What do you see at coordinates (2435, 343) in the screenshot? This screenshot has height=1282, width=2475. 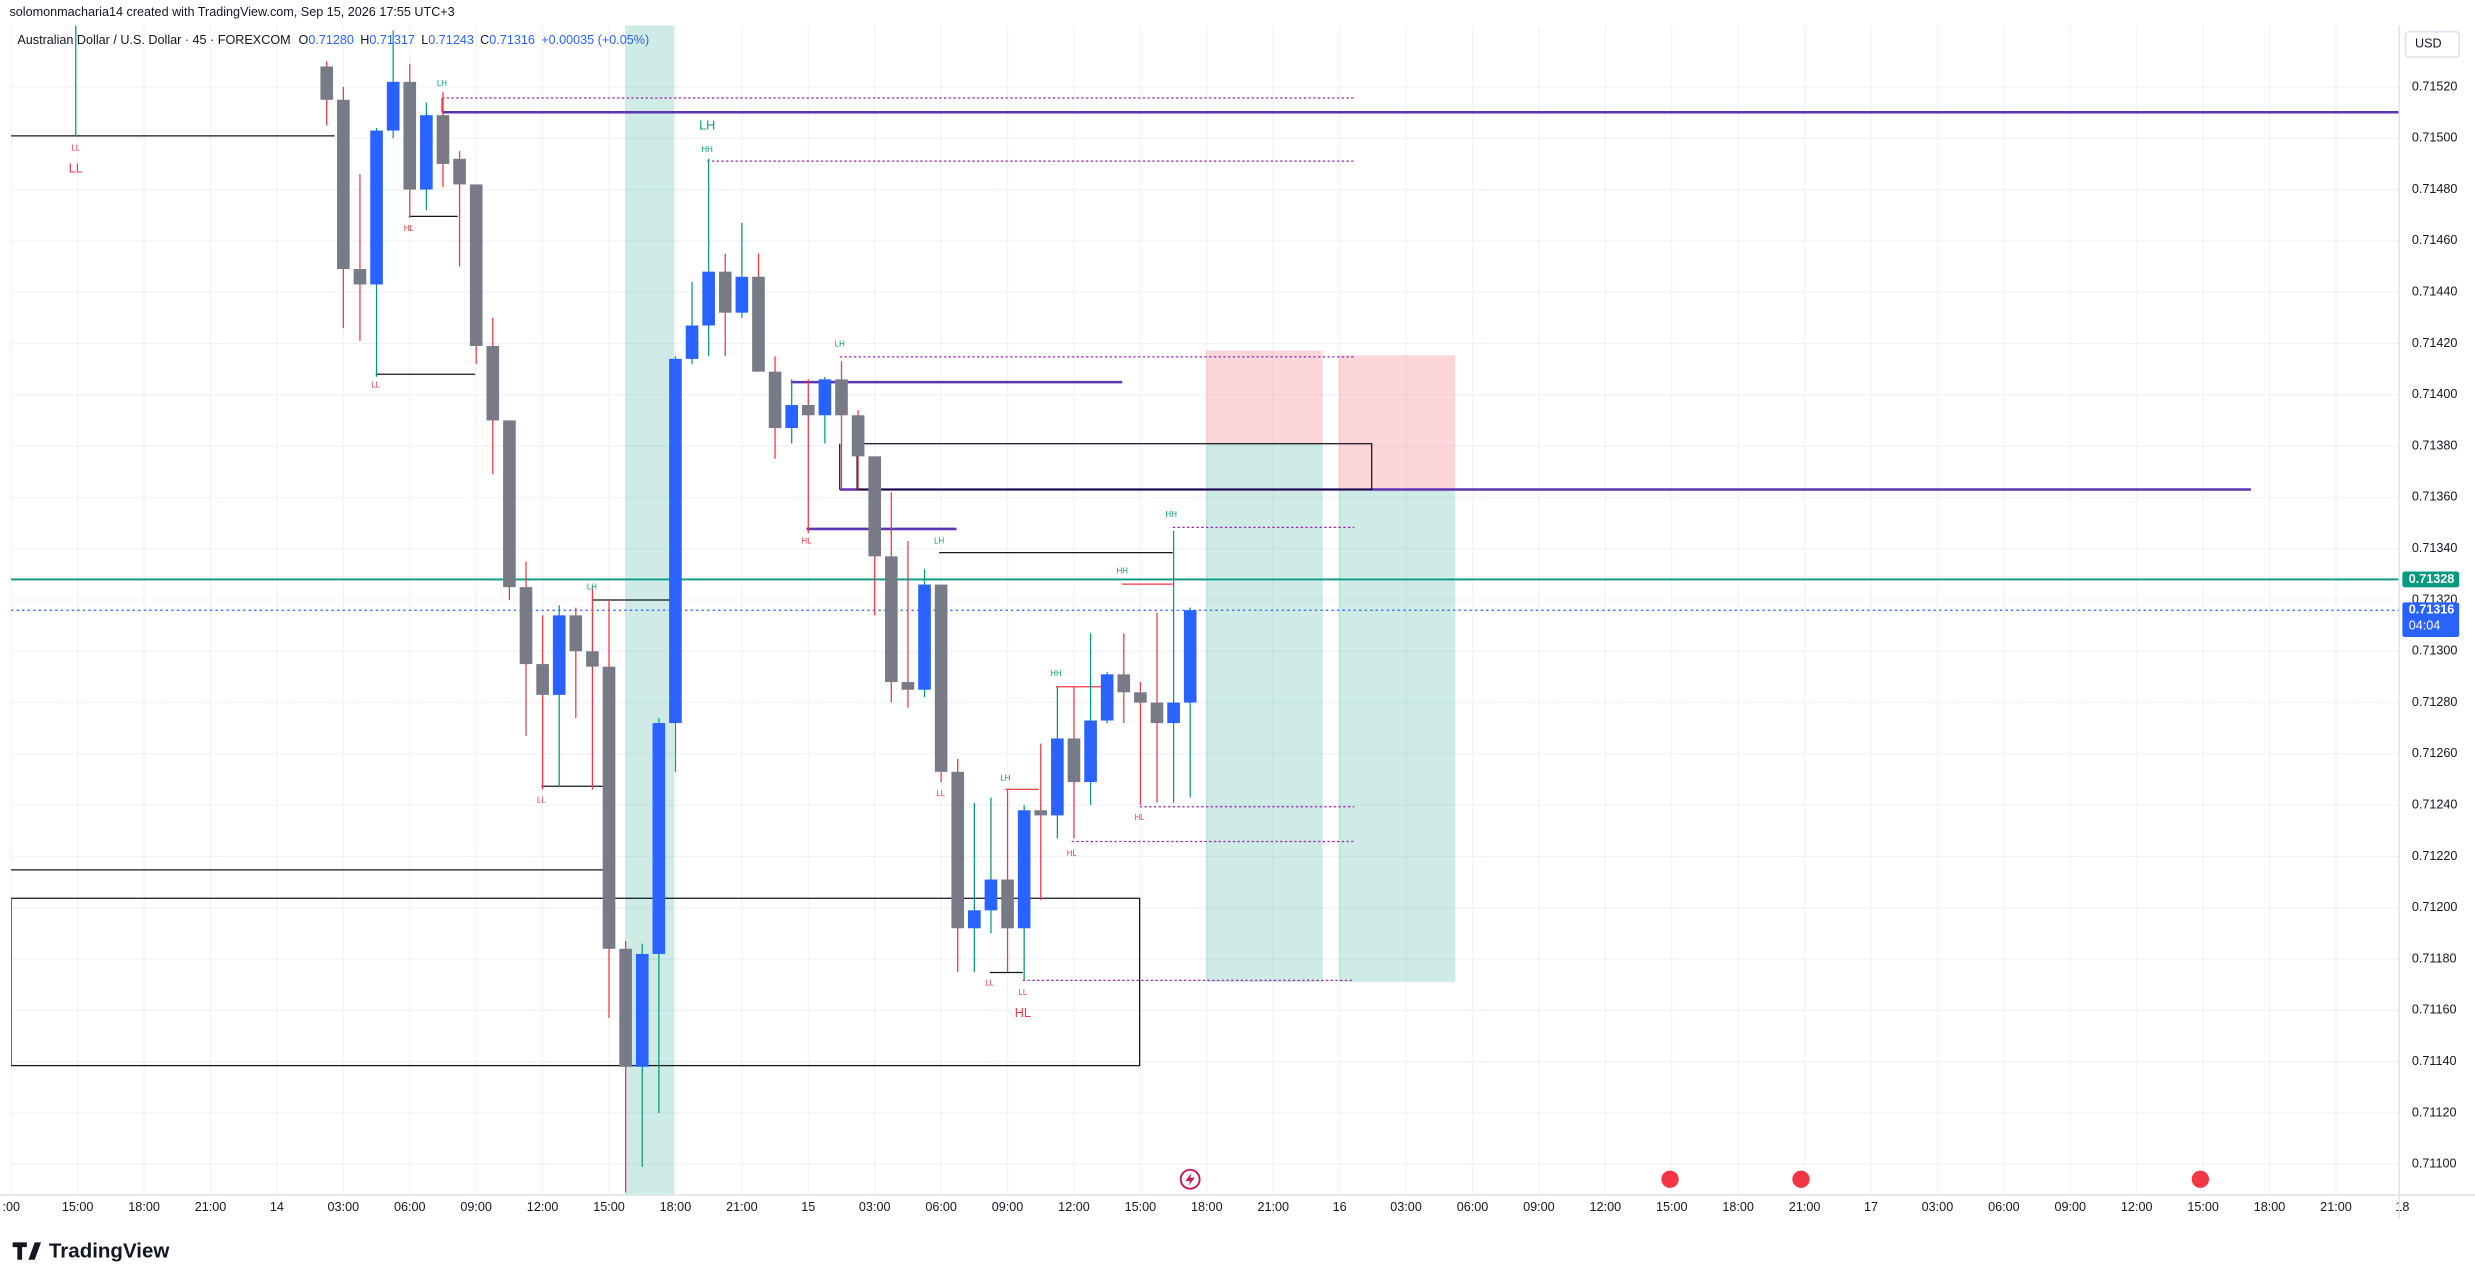 I see `y-tick-label: 0.71420` at bounding box center [2435, 343].